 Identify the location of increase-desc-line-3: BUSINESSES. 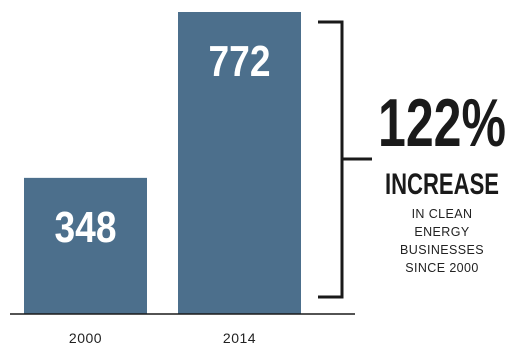
(442, 250).